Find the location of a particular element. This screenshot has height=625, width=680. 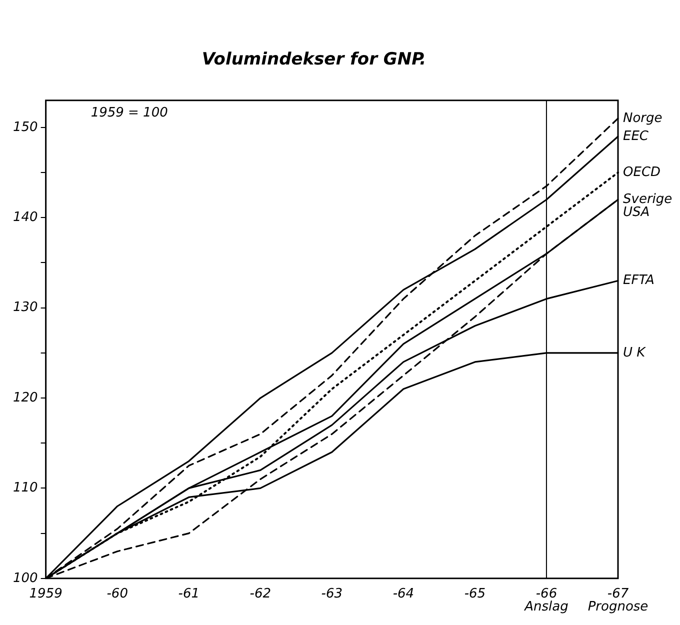

x-tick-label: -65 is located at coordinates (475, 594).